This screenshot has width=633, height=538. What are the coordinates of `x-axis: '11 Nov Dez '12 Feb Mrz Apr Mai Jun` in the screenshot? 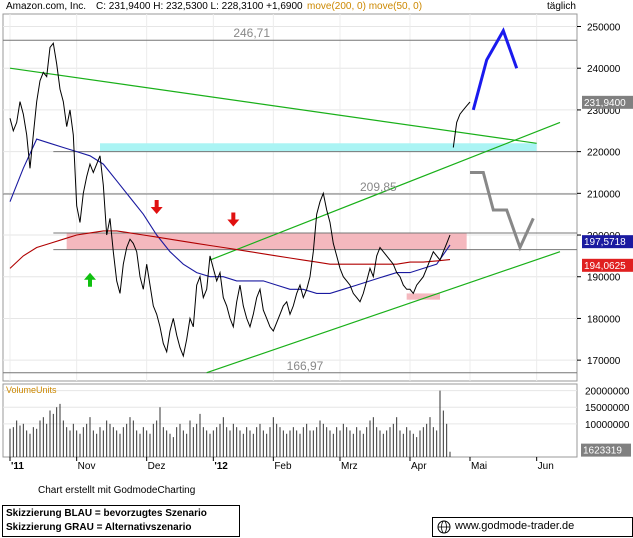 It's located at (281, 464).